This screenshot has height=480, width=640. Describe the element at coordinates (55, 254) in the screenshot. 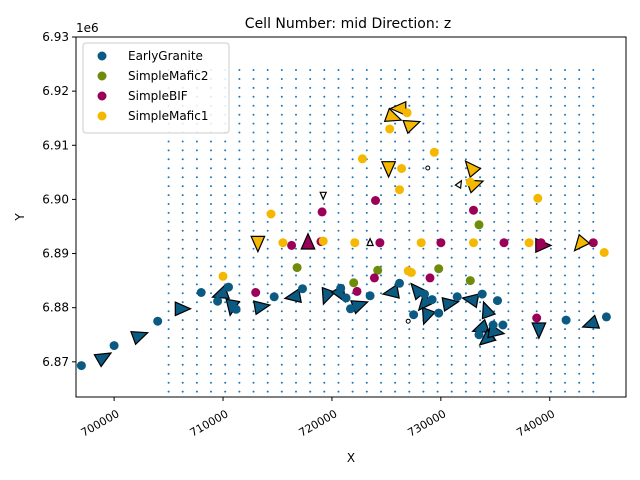

I see `y-tick-label: 6.89` at that location.